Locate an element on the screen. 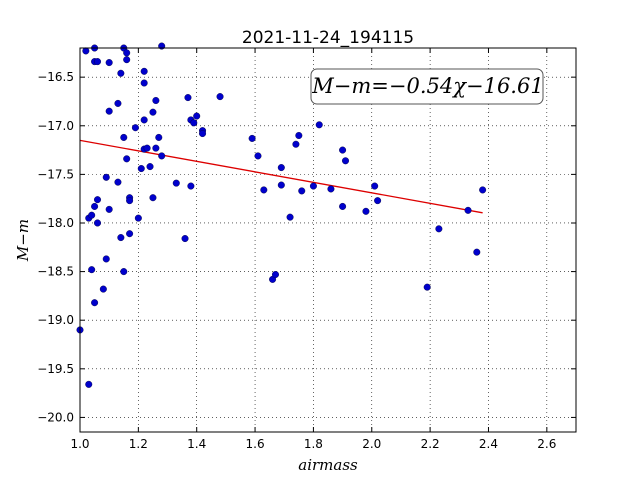 Image resolution: width=640 pixels, height=480 pixels. x-tick-label: 2.6 is located at coordinates (546, 444).